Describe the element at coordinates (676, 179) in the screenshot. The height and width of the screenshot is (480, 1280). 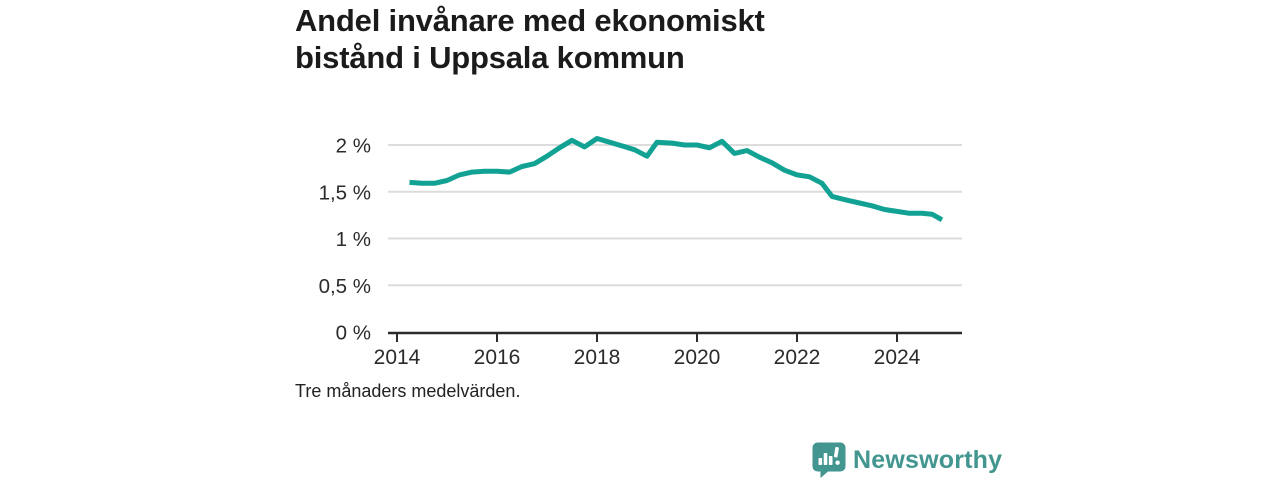
I see `data-line` at that location.